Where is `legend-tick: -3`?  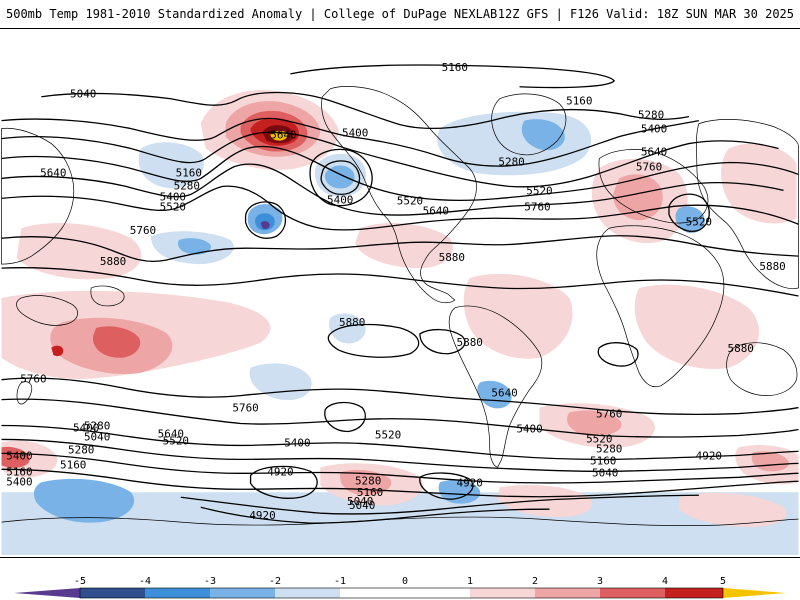
legend-tick: -3 is located at coordinates (210, 581).